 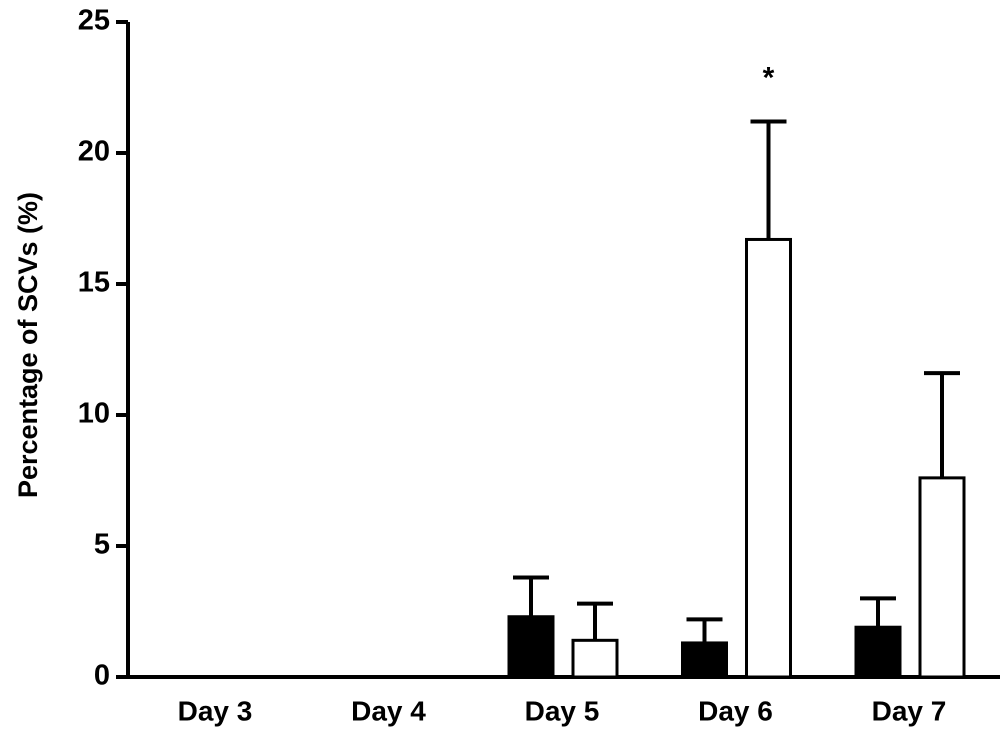 I want to click on y-axis-label: Percentage of SCVs (%), so click(x=28, y=345).